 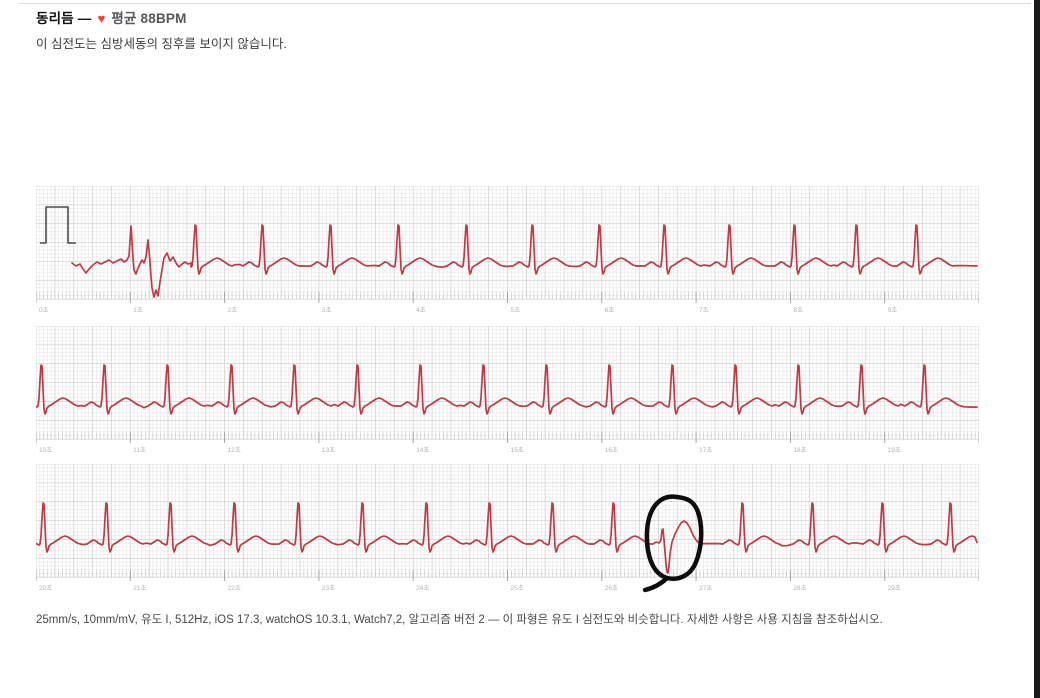 I want to click on heart-icon: ♥, so click(x=101, y=18).